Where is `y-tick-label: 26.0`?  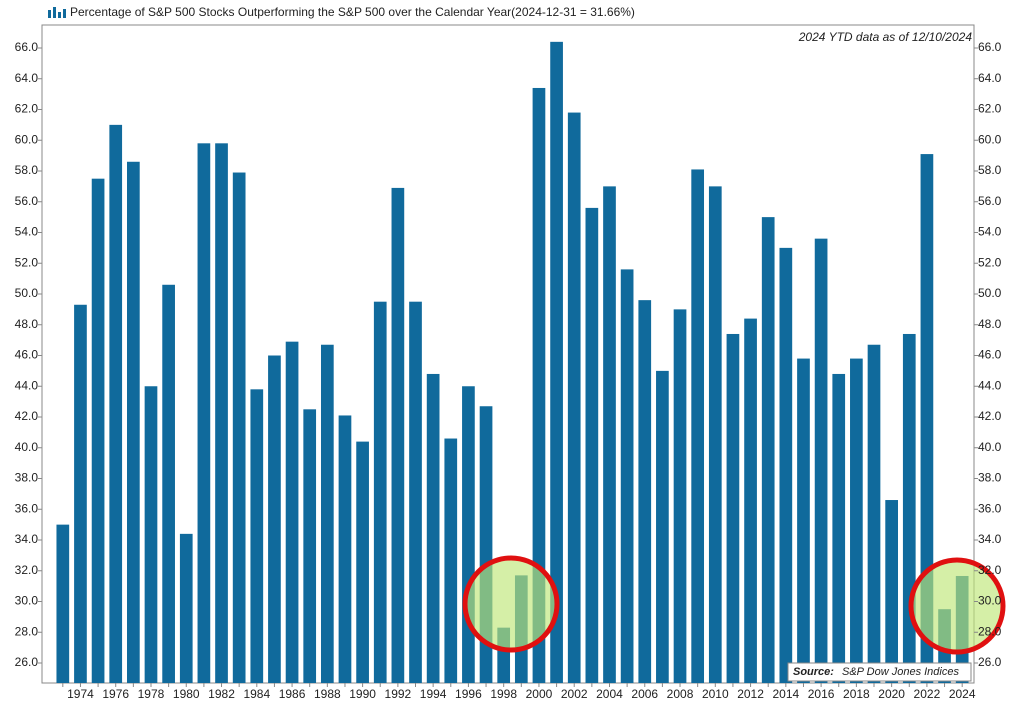
y-tick-label: 26.0 is located at coordinates (27, 662).